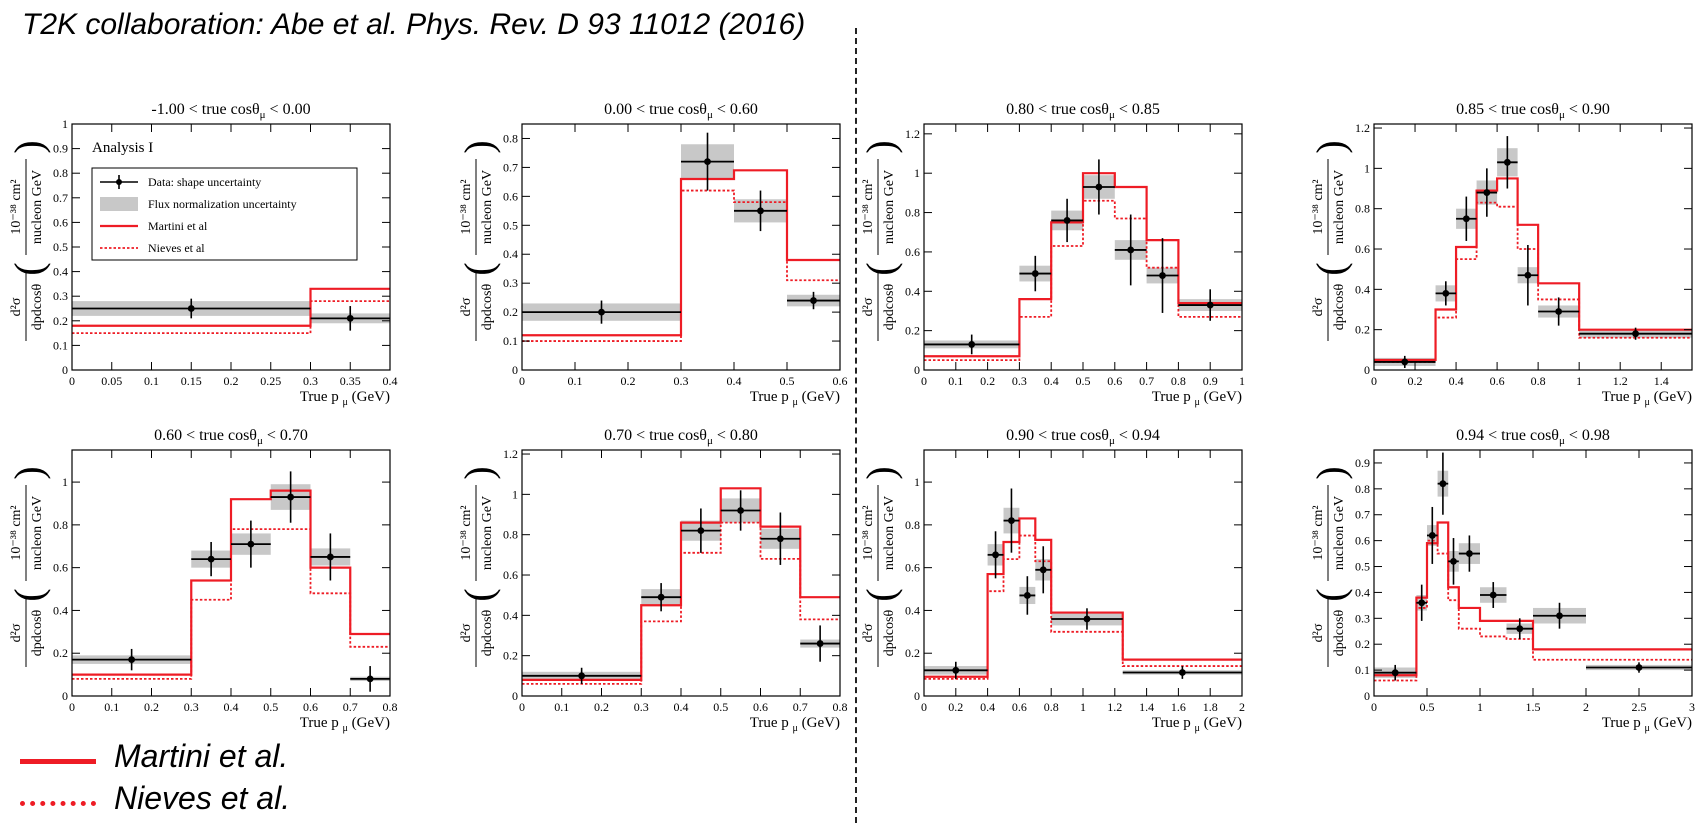 The image size is (1698, 828). Describe the element at coordinates (270, 381) in the screenshot. I see `x-tick-label: 0.25` at that location.